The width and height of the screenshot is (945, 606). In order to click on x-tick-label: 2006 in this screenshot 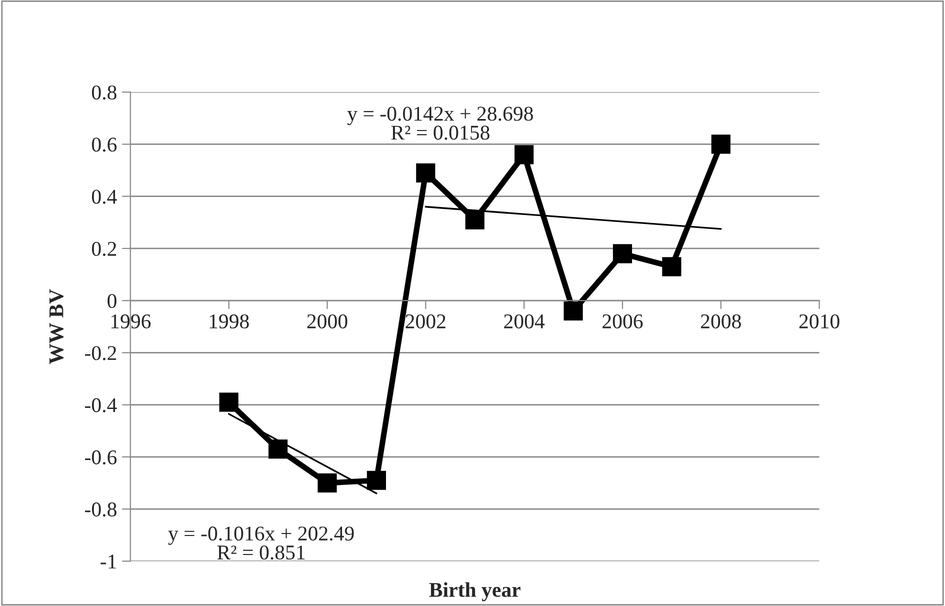, I will do `click(622, 321)`.